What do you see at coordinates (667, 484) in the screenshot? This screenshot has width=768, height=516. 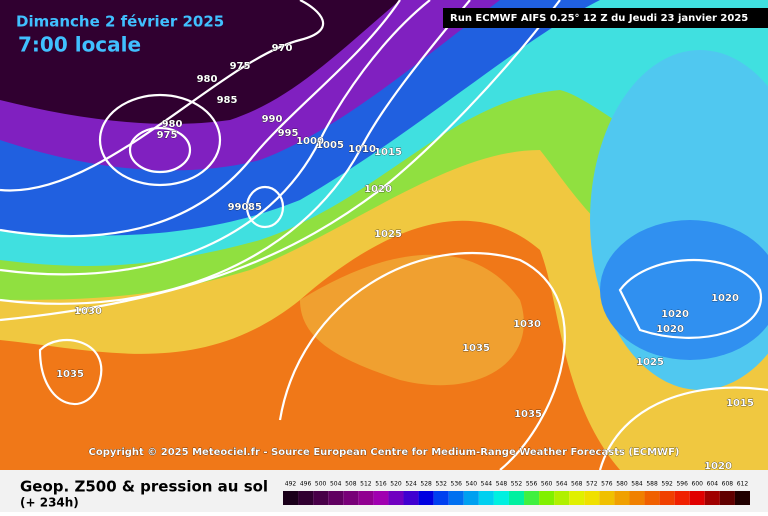 I see `colorbar-label: 592` at bounding box center [667, 484].